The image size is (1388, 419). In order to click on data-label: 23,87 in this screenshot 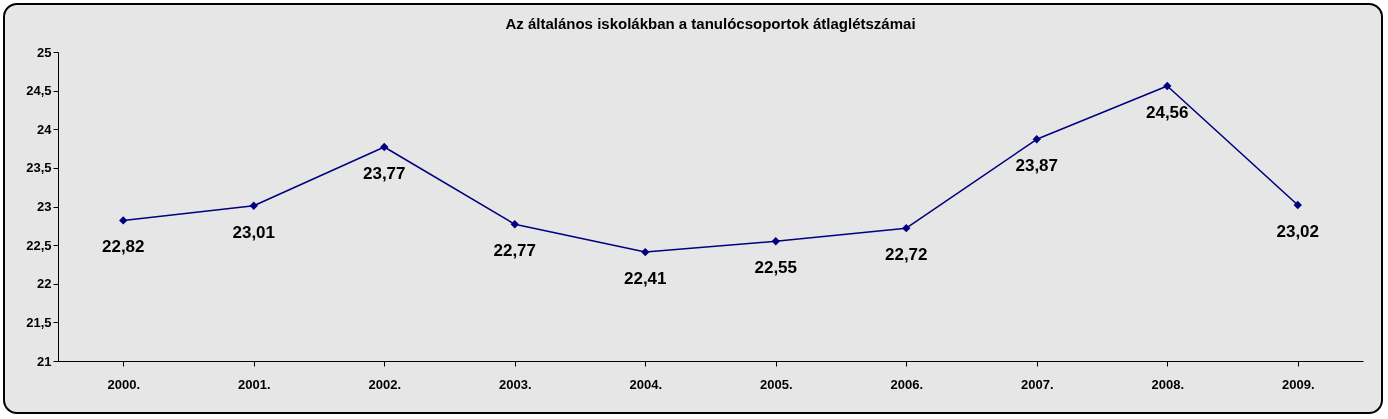, I will do `click(1037, 166)`.